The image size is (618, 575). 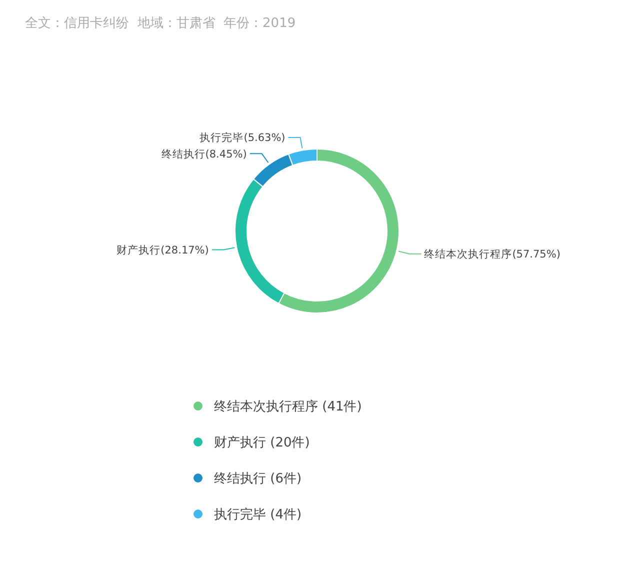 What do you see at coordinates (204, 153) in the screenshot?
I see `data-label: 终结执行(8.45%)` at bounding box center [204, 153].